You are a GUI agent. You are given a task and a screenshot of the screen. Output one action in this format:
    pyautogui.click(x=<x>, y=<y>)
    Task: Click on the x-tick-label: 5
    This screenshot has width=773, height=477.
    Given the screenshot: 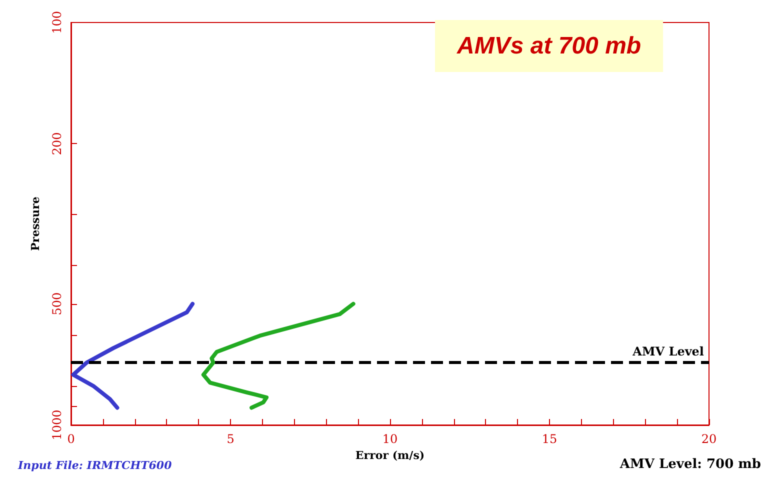 What is the action you would take?
    pyautogui.click(x=230, y=439)
    